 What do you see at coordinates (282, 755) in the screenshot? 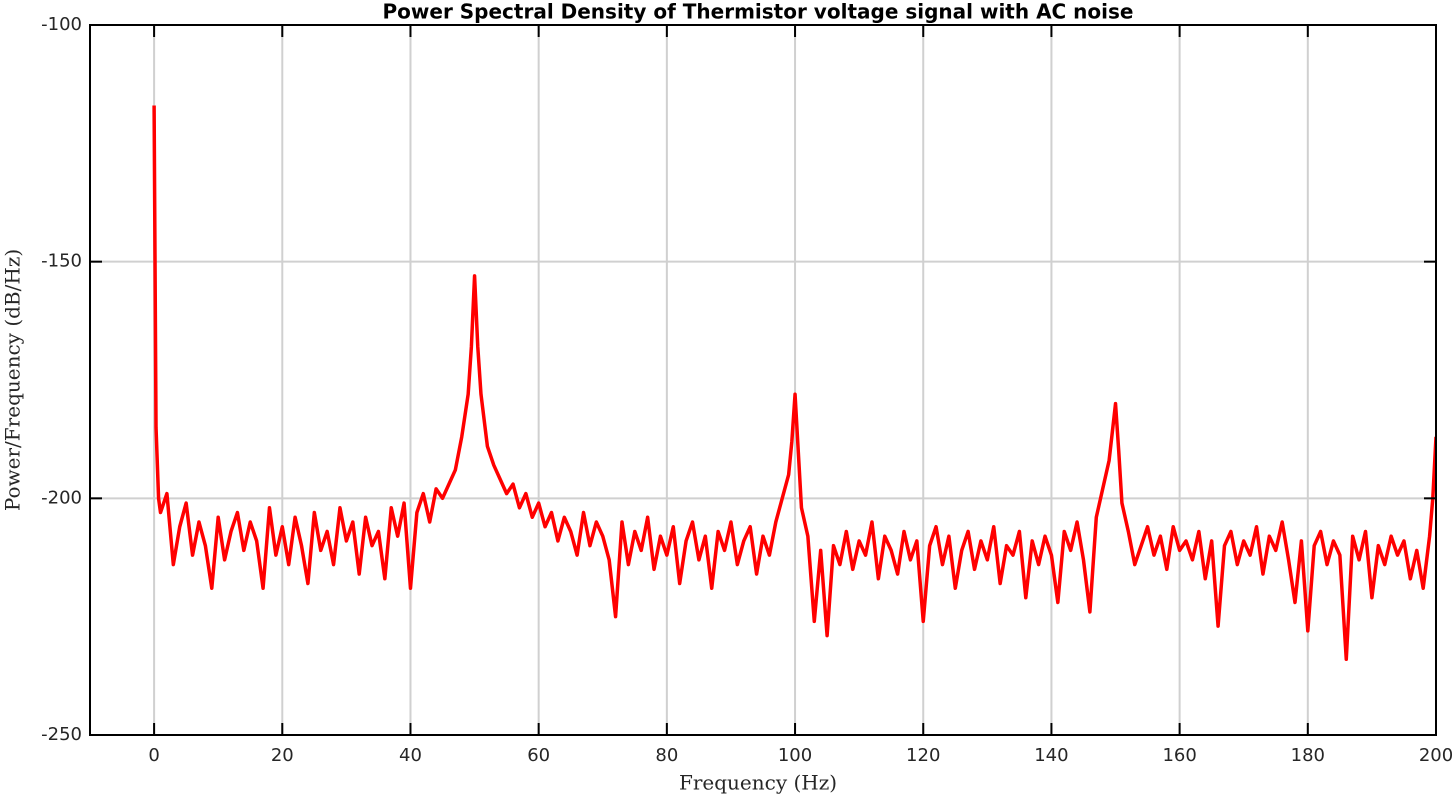
I see `x-tick-label: 20` at bounding box center [282, 755].